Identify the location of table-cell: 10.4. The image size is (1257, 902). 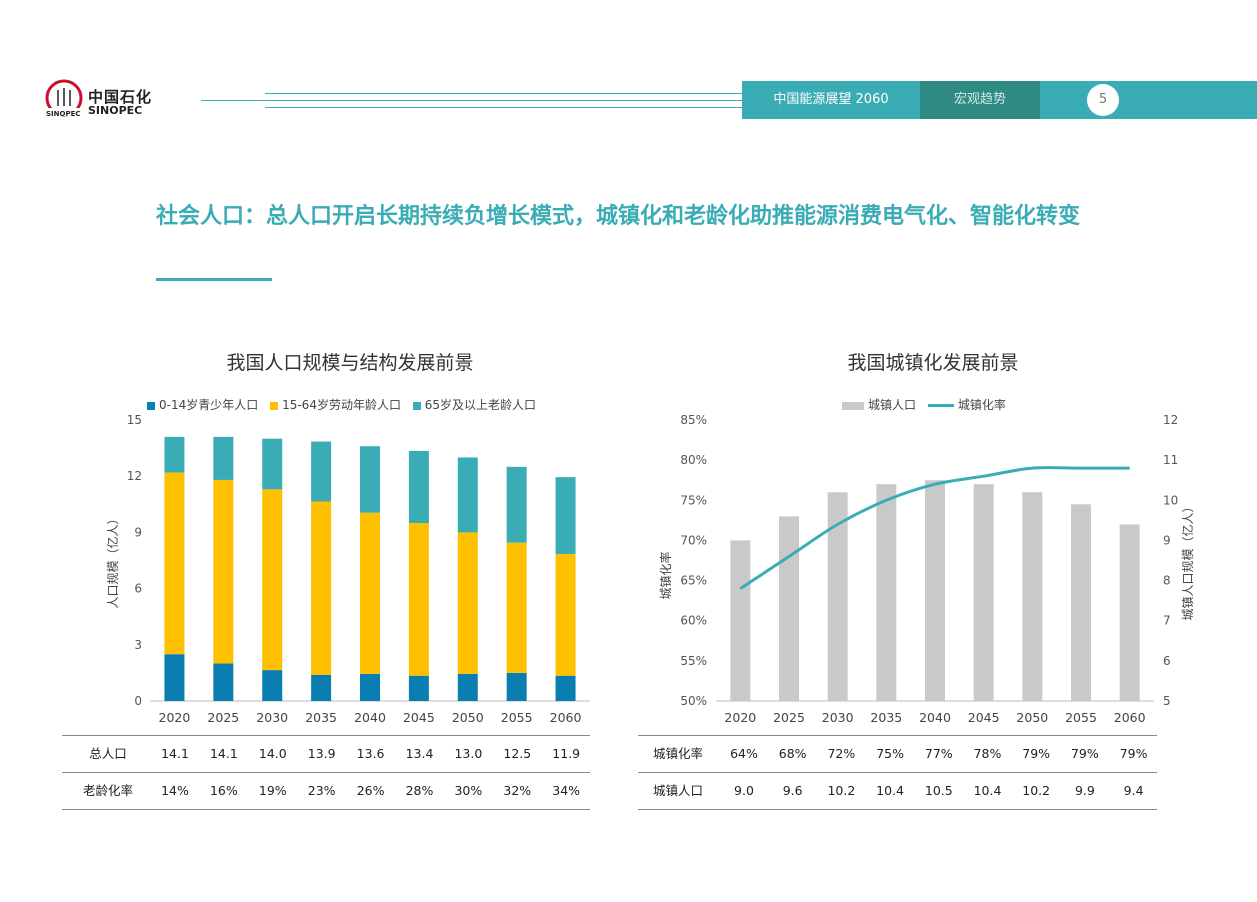
(890, 790).